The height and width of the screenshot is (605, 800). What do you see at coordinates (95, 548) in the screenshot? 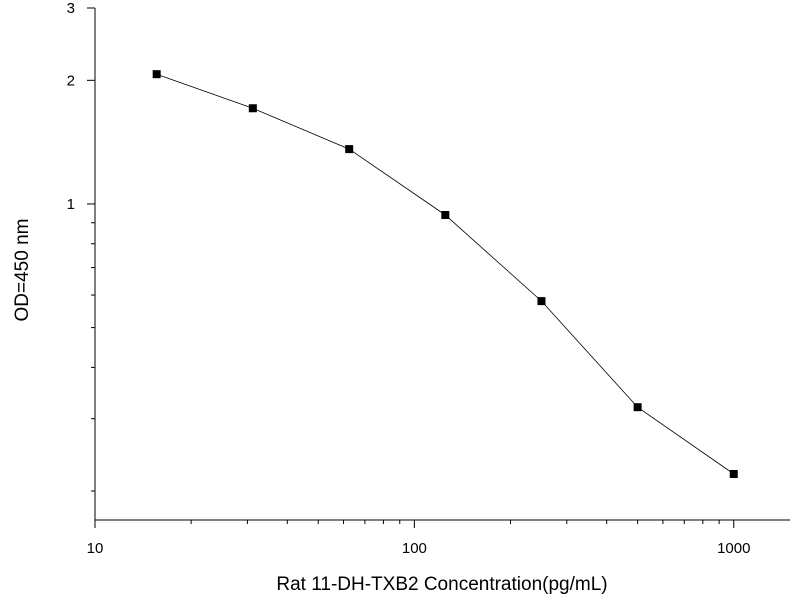
I see `x-tick-label: 10` at bounding box center [95, 548].